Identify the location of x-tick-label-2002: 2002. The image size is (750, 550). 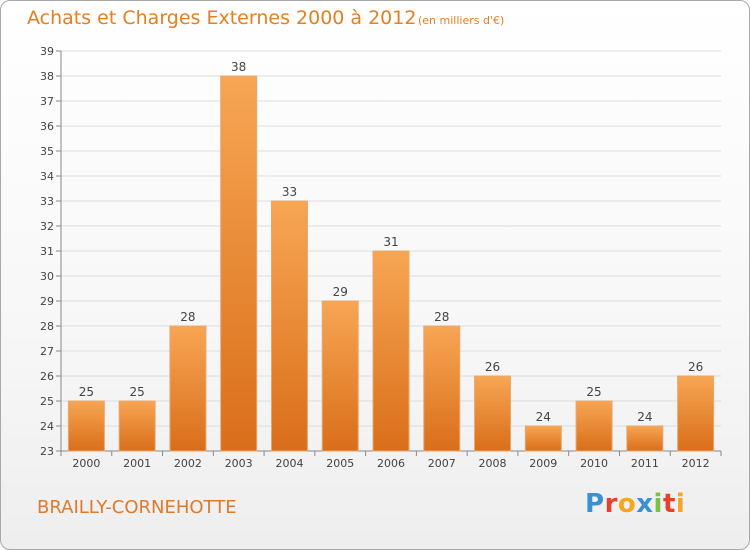
(188, 463).